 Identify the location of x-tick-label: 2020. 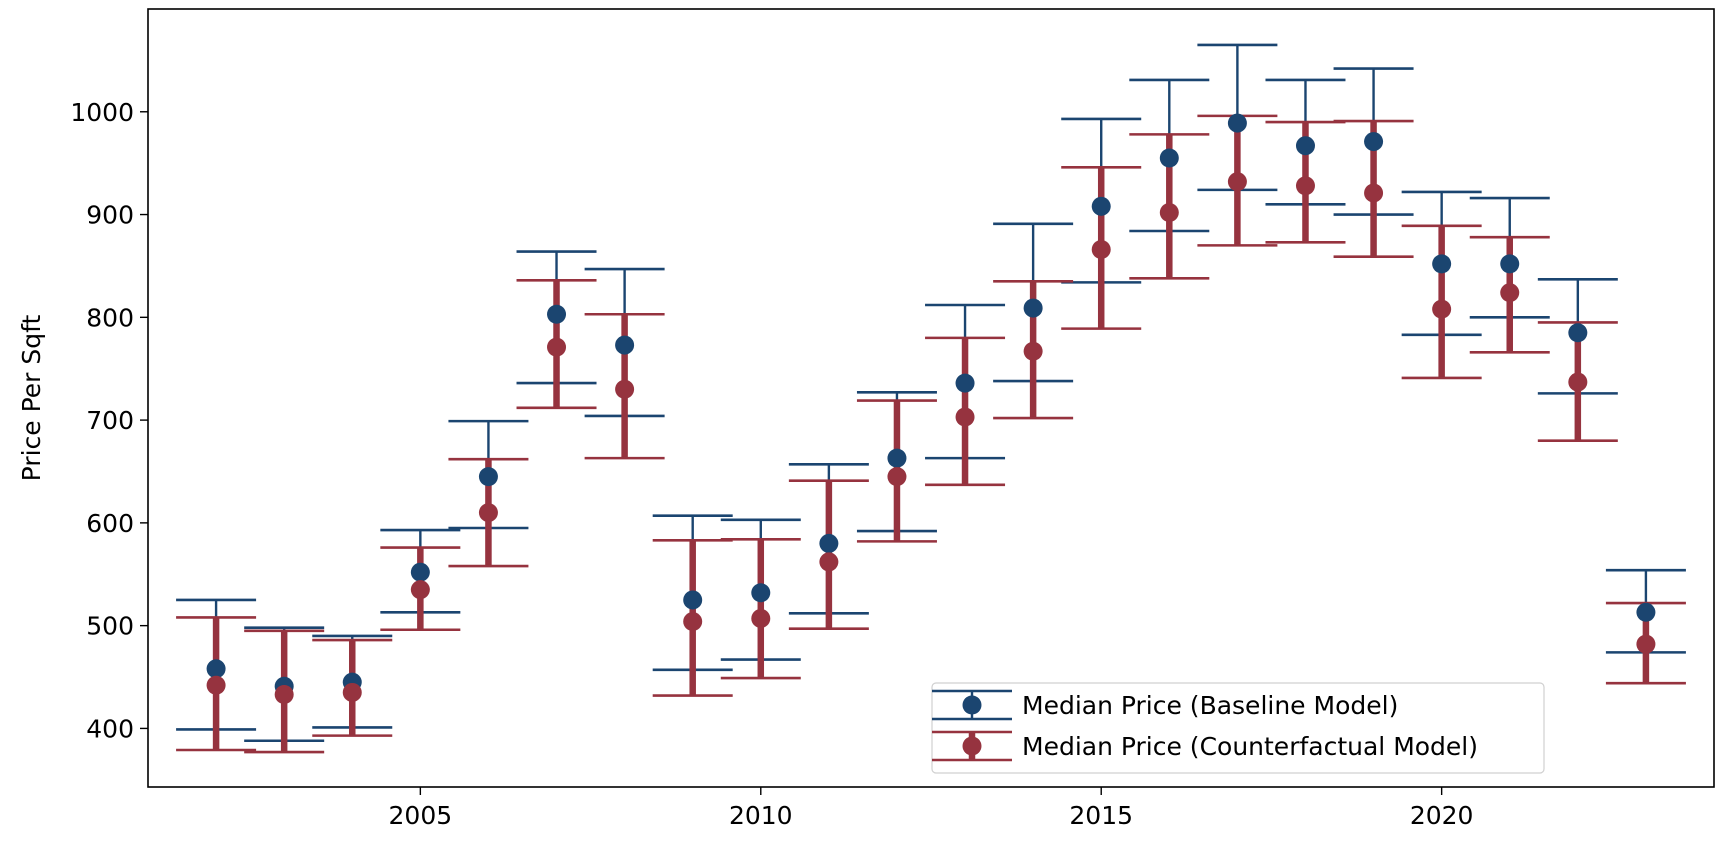
(1442, 815).